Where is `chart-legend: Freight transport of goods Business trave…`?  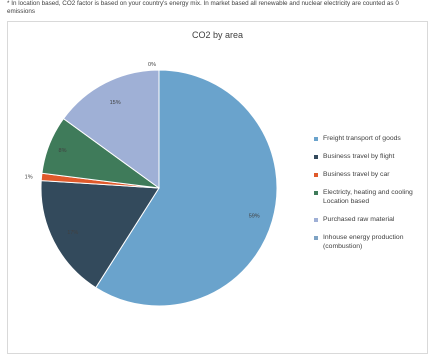 chart-legend: Freight transport of goods Business trave… is located at coordinates (374, 197).